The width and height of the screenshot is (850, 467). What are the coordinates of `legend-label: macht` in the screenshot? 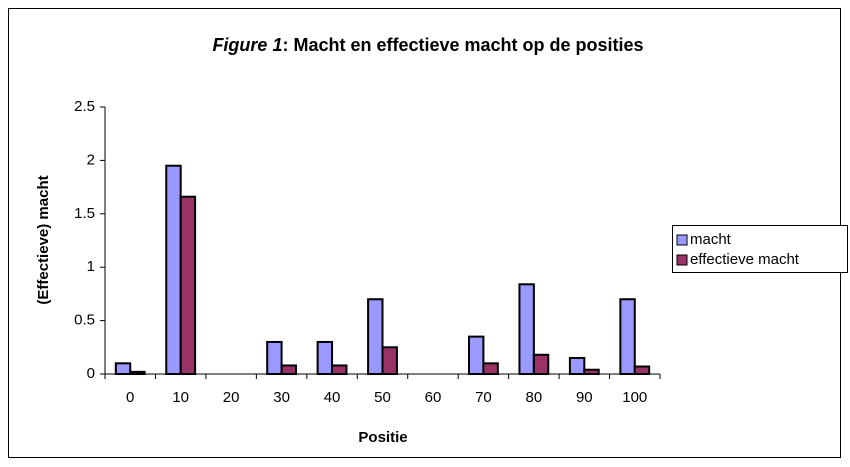 It's located at (711, 239).